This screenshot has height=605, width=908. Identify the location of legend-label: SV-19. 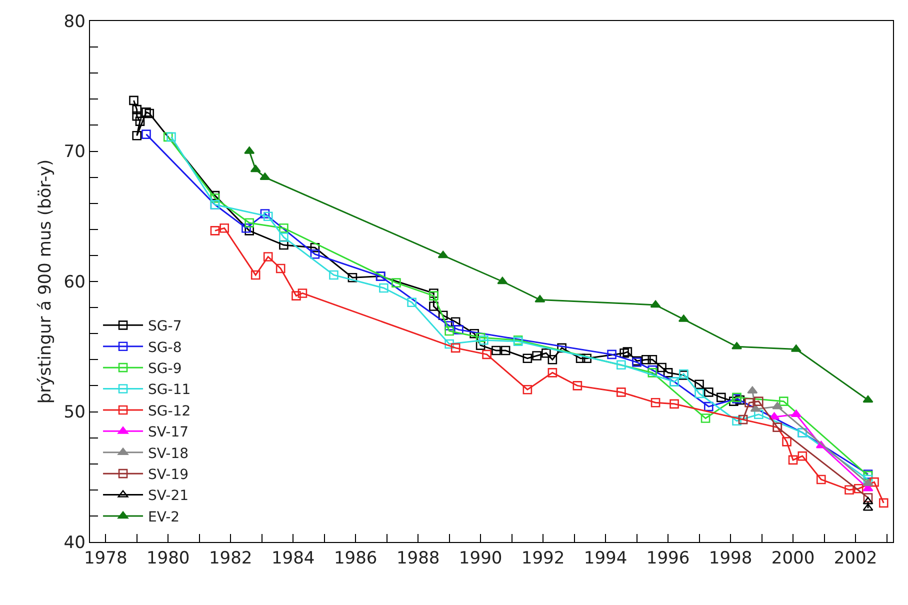
(168, 475).